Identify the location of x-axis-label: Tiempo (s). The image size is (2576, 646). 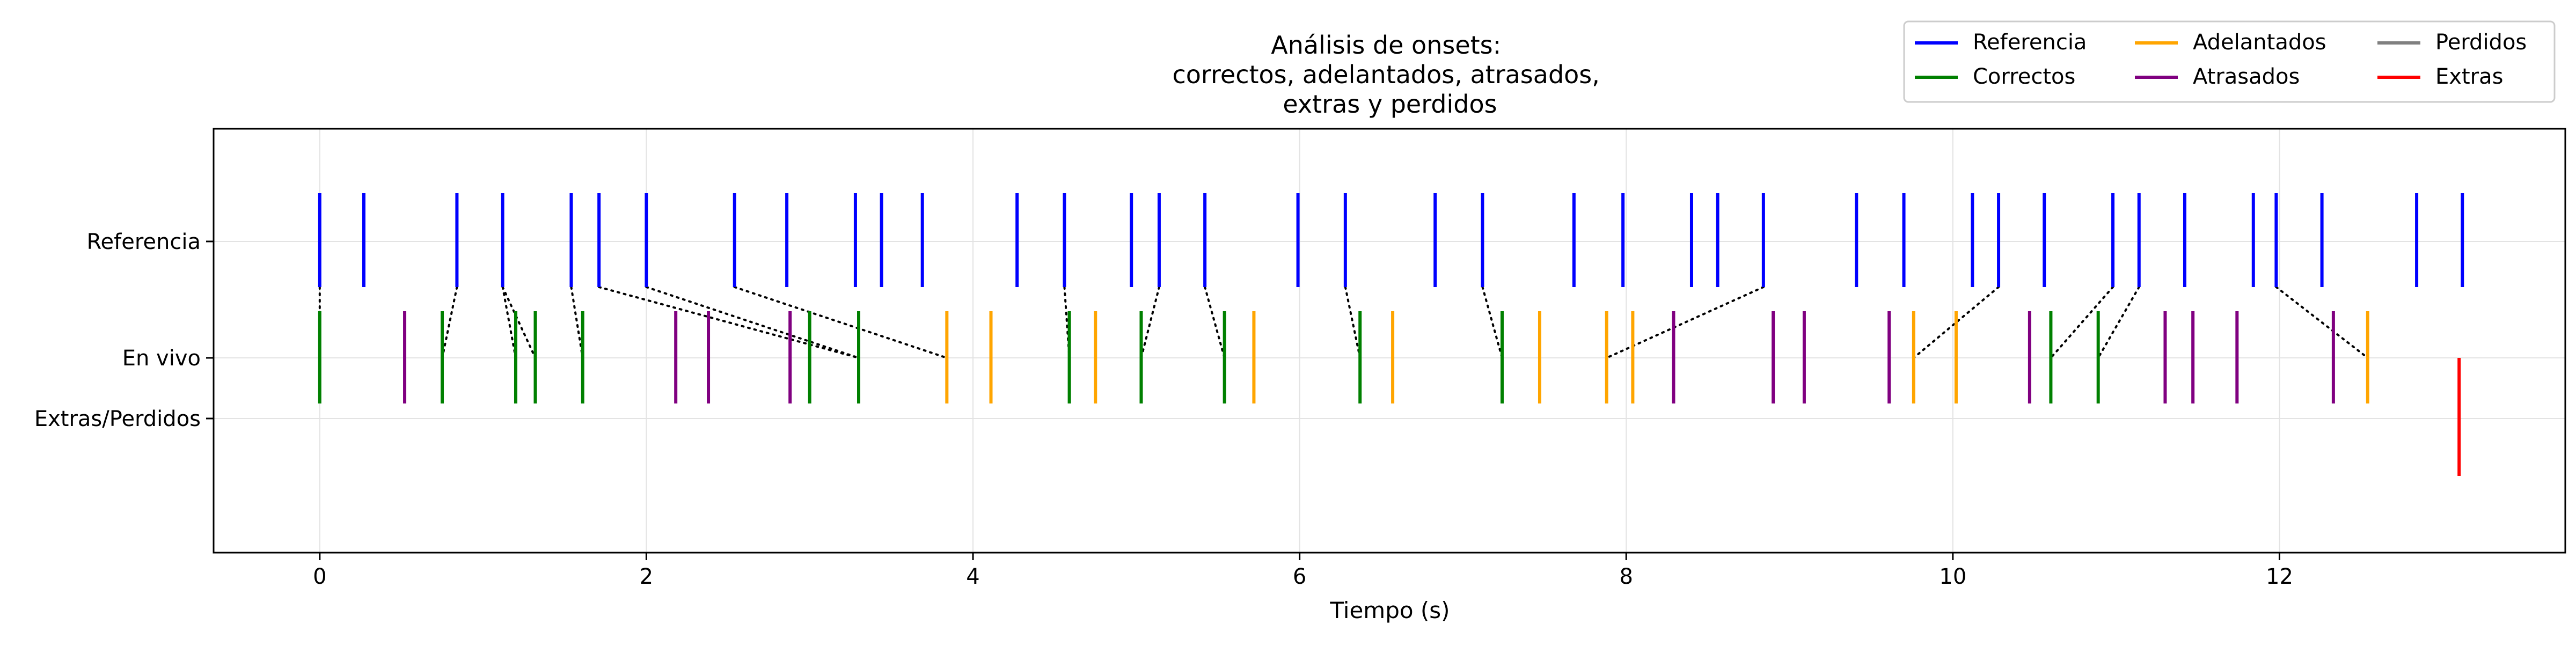
(1389, 610).